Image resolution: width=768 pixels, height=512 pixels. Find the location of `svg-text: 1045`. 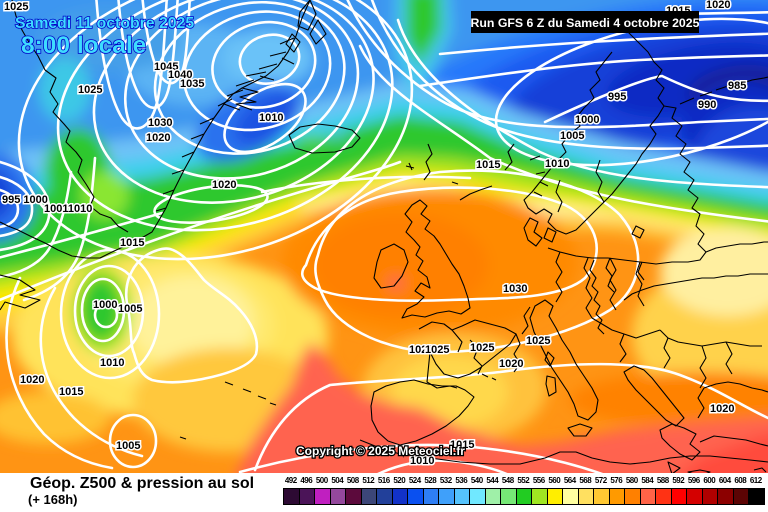

svg-text: 1045 is located at coordinates (166, 67).